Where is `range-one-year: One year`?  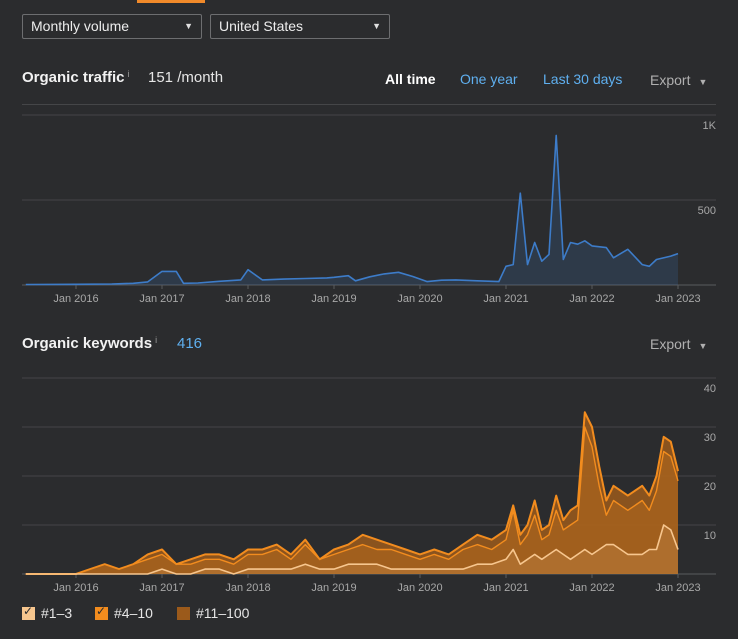
range-one-year: One year is located at coordinates (489, 79).